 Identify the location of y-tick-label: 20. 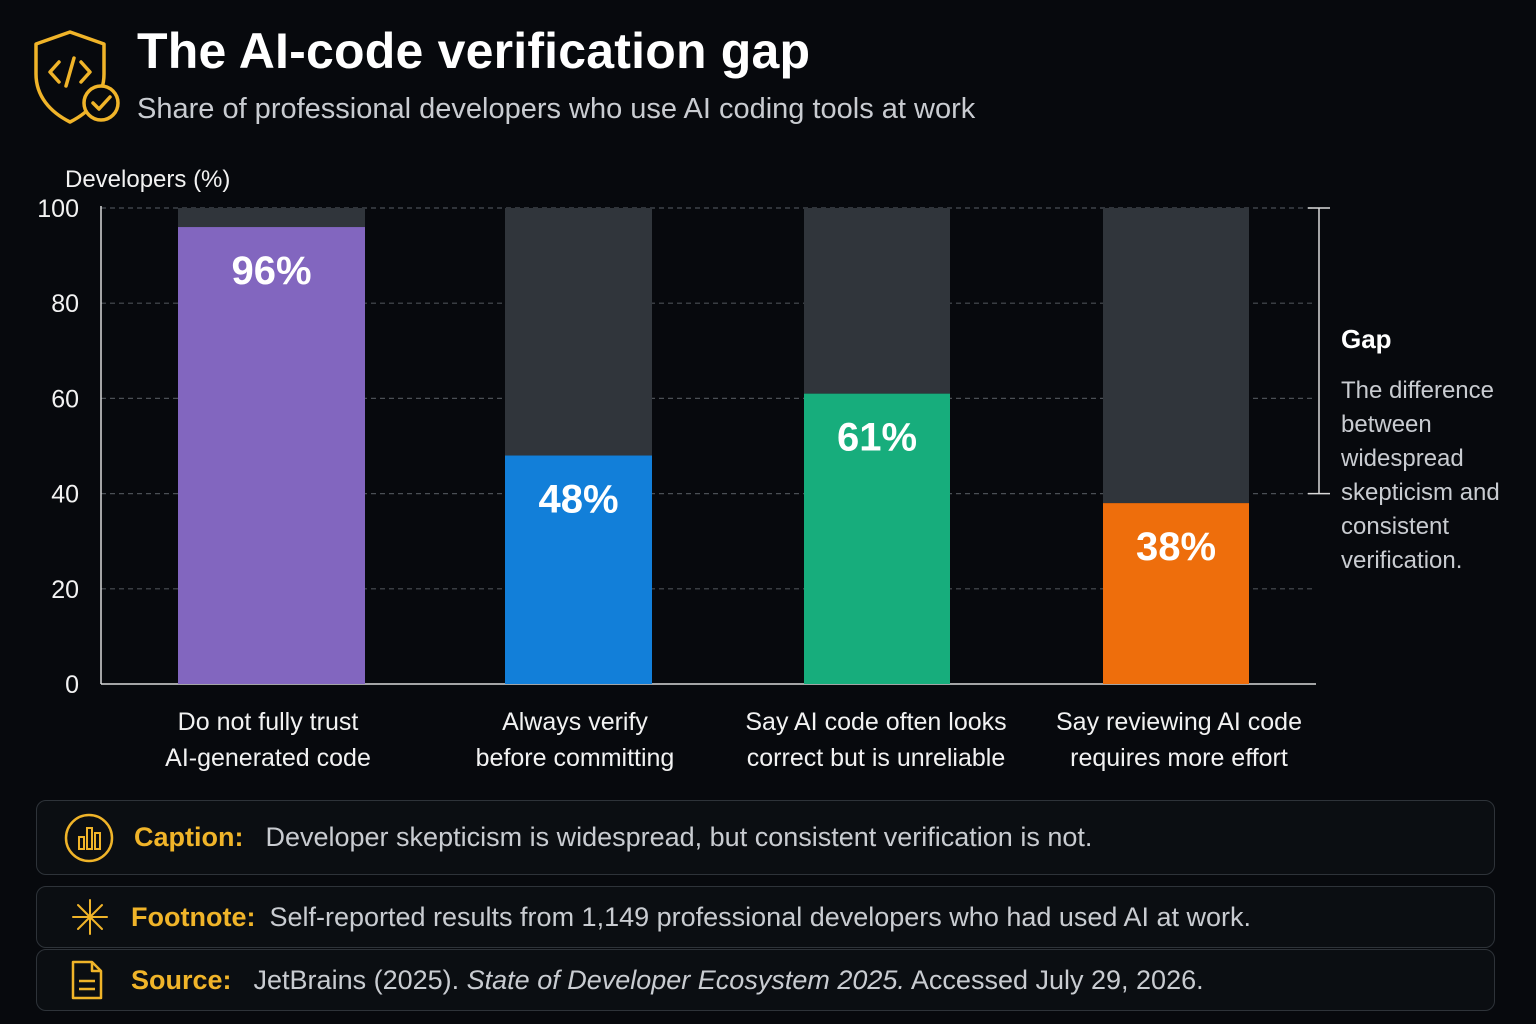
(65, 590).